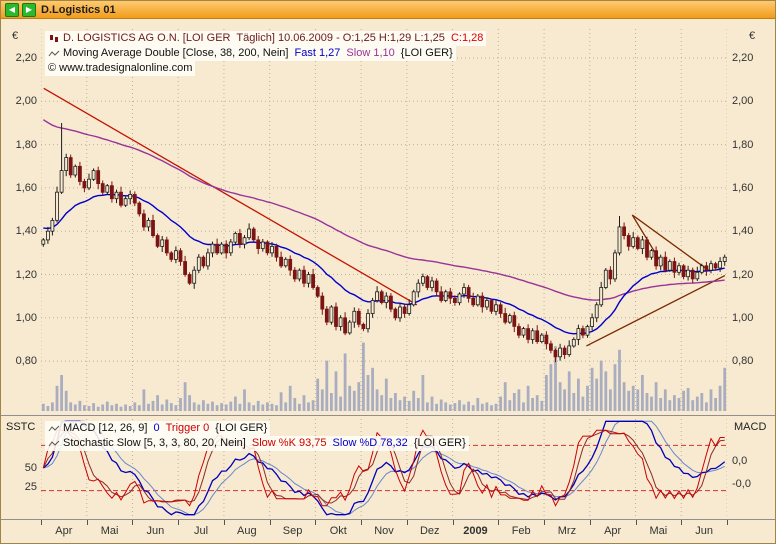 The image size is (776, 544). I want to click on price-tick-left: 1,40, so click(26, 231).